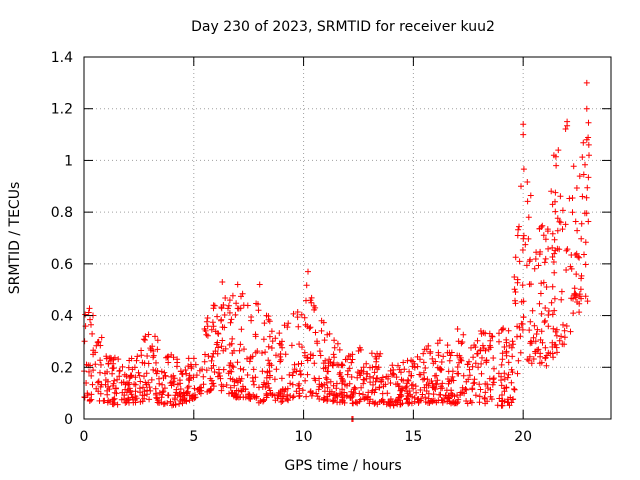  Describe the element at coordinates (62, 213) in the screenshot. I see `y-tick-label: 0.8` at that location.